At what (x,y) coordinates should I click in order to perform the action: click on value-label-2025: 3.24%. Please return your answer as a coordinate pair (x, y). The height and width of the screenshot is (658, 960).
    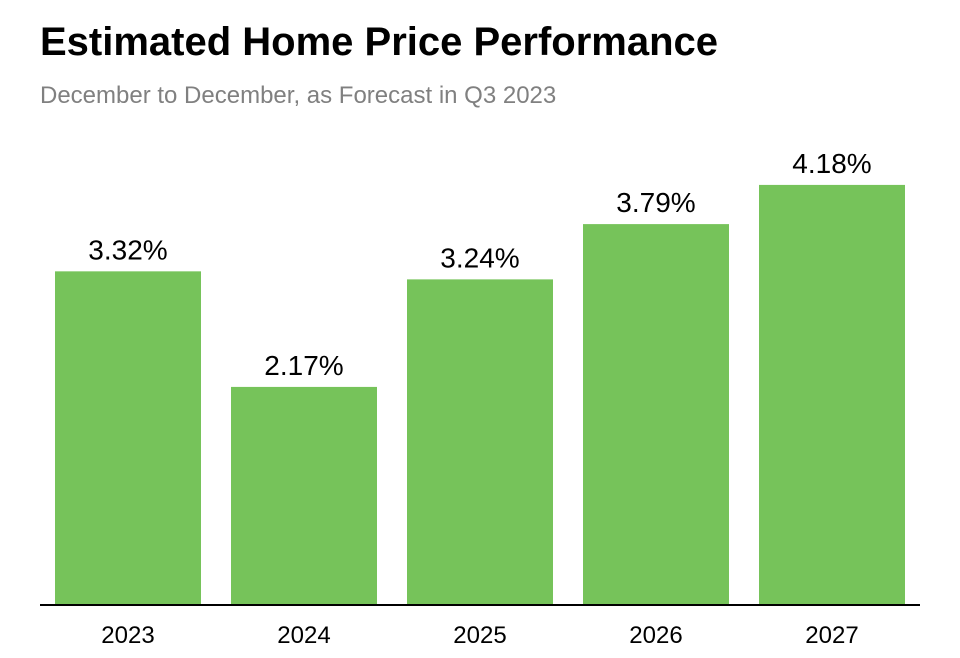
    Looking at the image, I should click on (479, 257).